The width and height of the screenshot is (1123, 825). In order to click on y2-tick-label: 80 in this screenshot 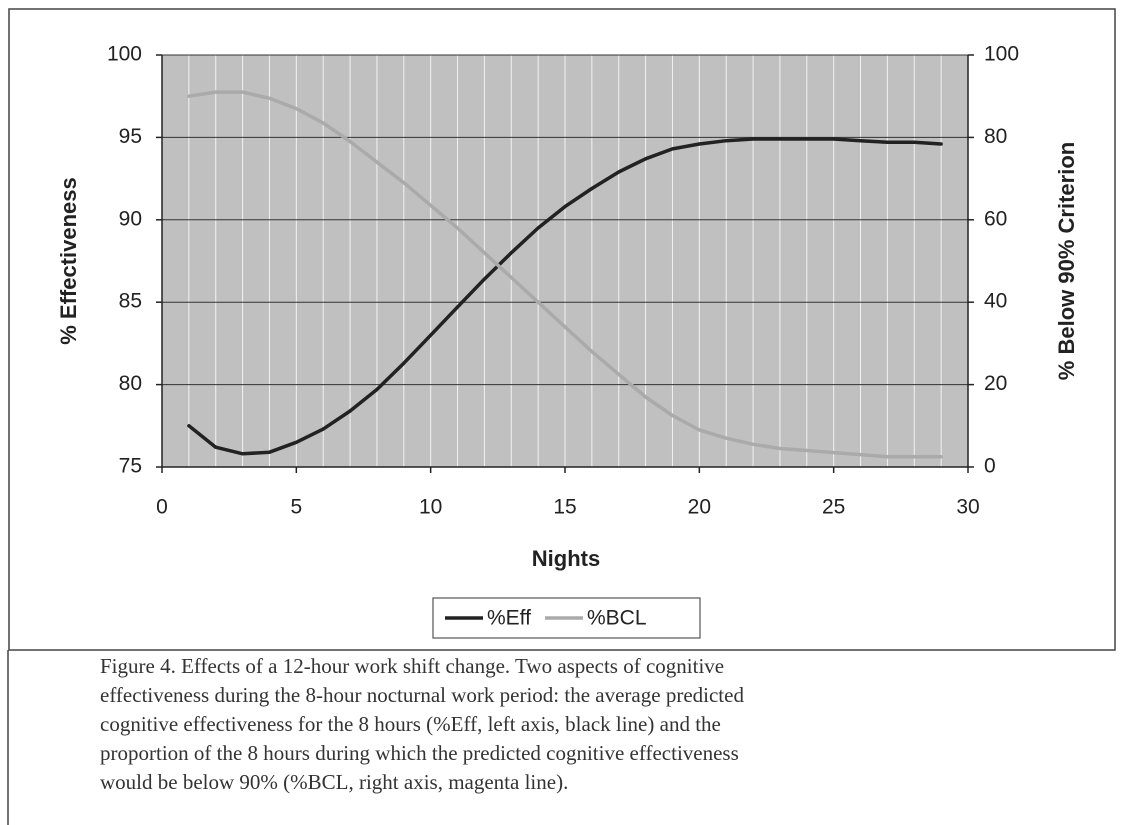, I will do `click(995, 136)`.